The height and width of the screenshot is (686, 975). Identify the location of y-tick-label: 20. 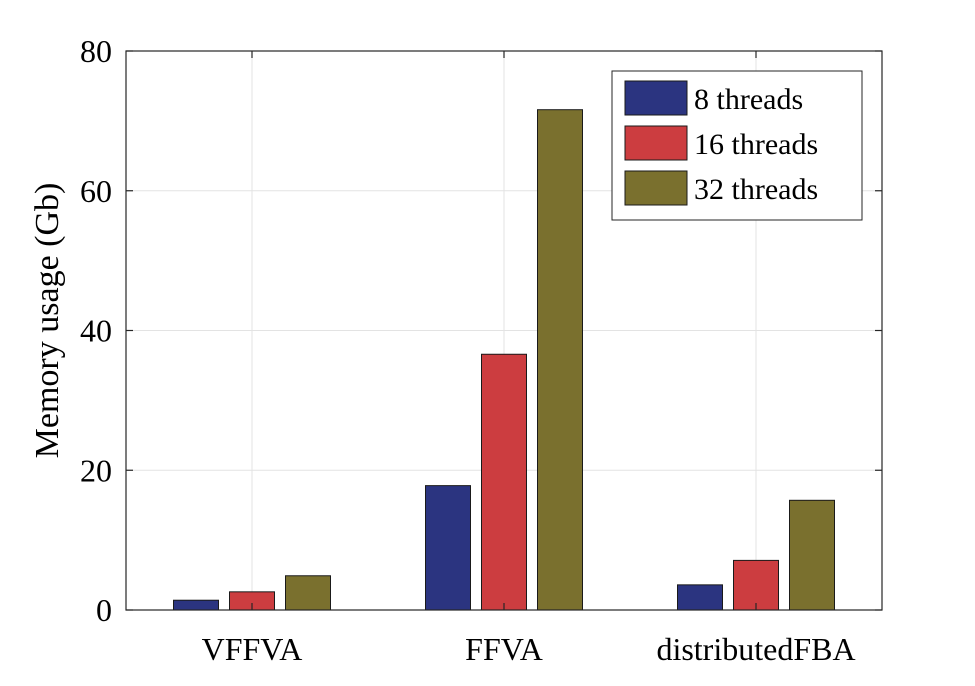
(96, 470).